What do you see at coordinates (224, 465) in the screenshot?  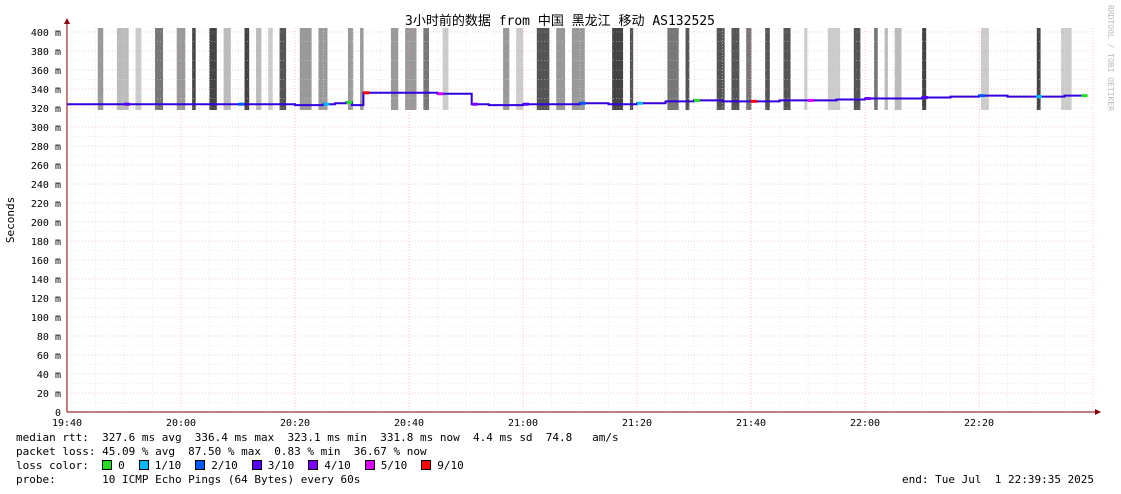 I see `legend-label: 2/10` at bounding box center [224, 465].